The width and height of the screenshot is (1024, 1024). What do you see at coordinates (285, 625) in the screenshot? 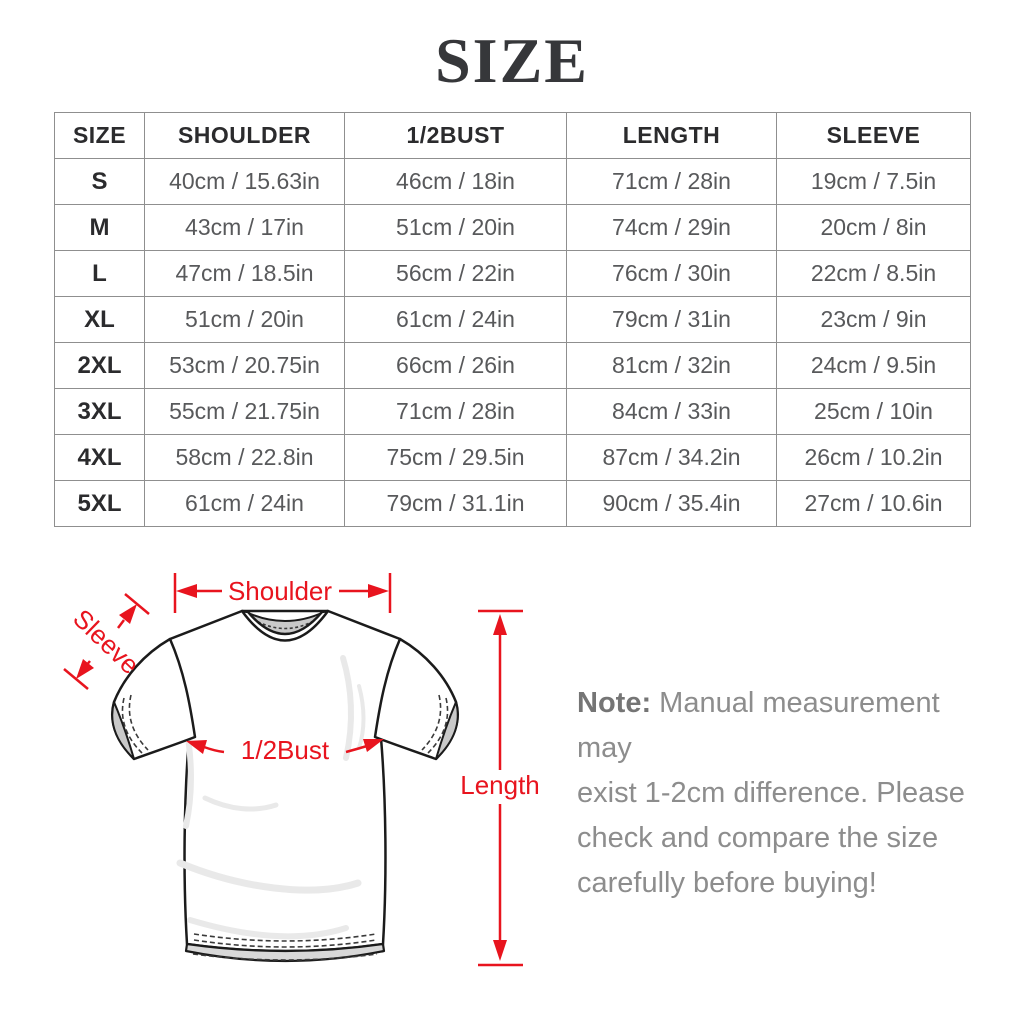
I see `collar-band` at bounding box center [285, 625].